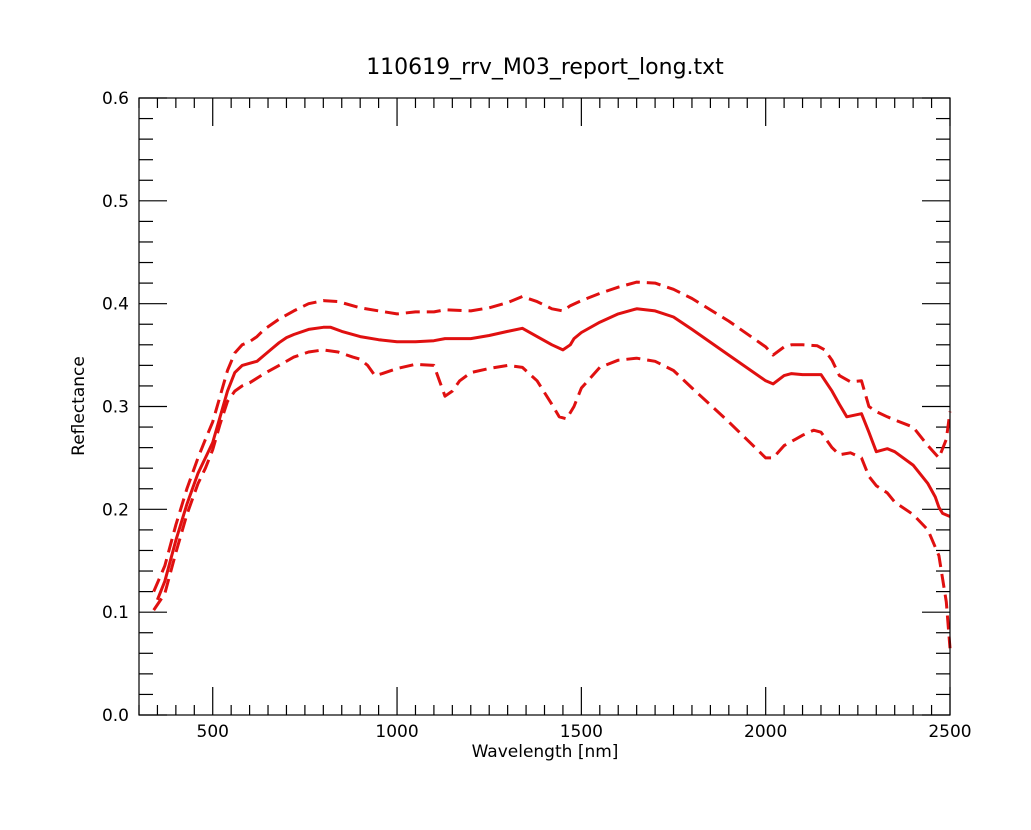  I want to click on y-tick-label: 0.3, so click(115, 408).